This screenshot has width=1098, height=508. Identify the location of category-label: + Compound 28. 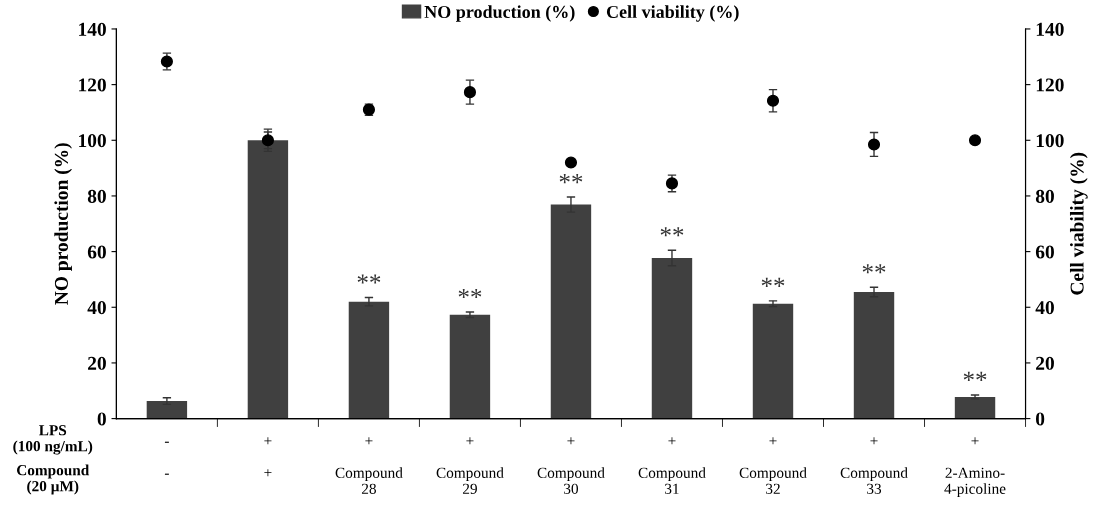
(369, 465).